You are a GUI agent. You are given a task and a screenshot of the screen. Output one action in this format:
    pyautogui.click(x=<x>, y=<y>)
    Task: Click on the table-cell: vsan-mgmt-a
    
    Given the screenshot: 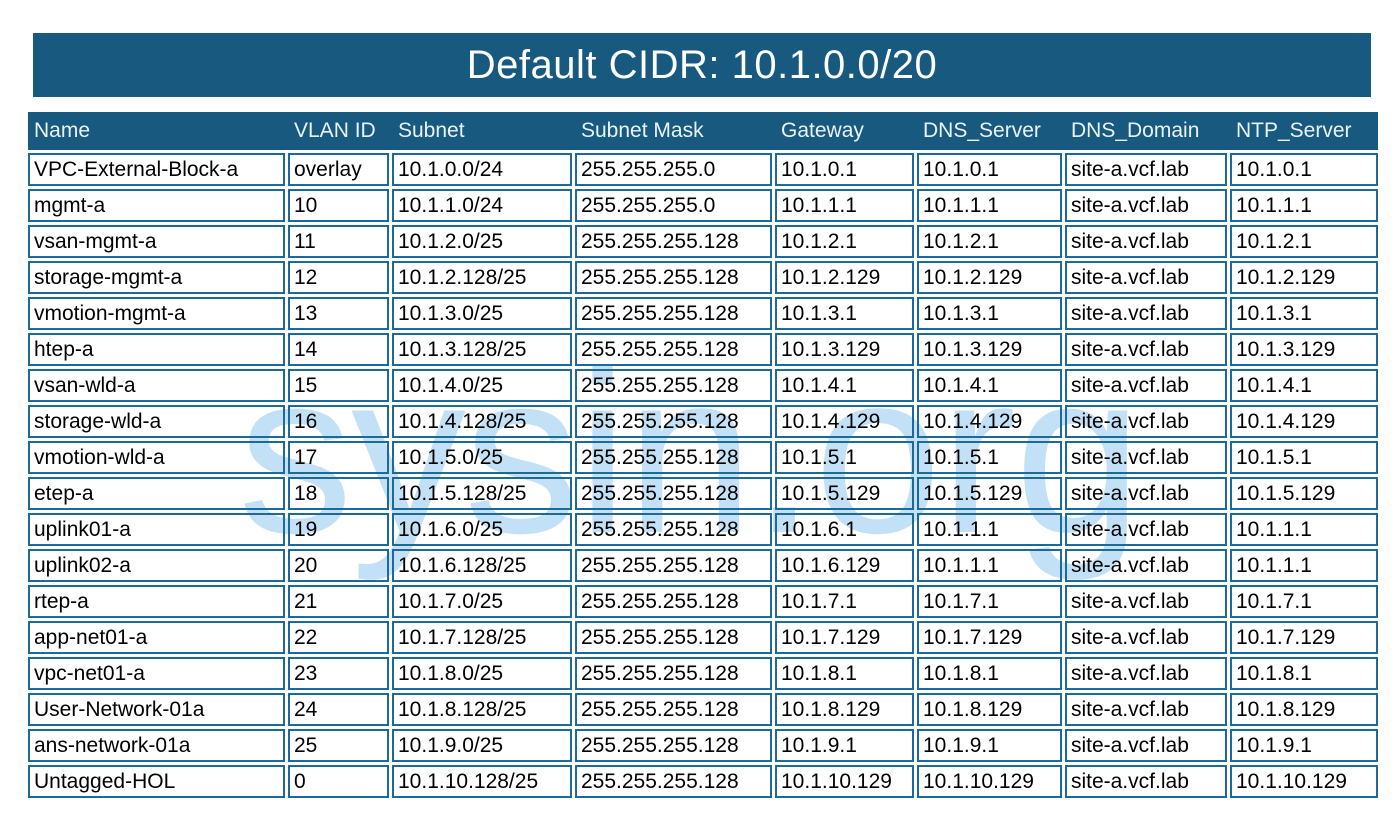 What is the action you would take?
    pyautogui.click(x=156, y=241)
    